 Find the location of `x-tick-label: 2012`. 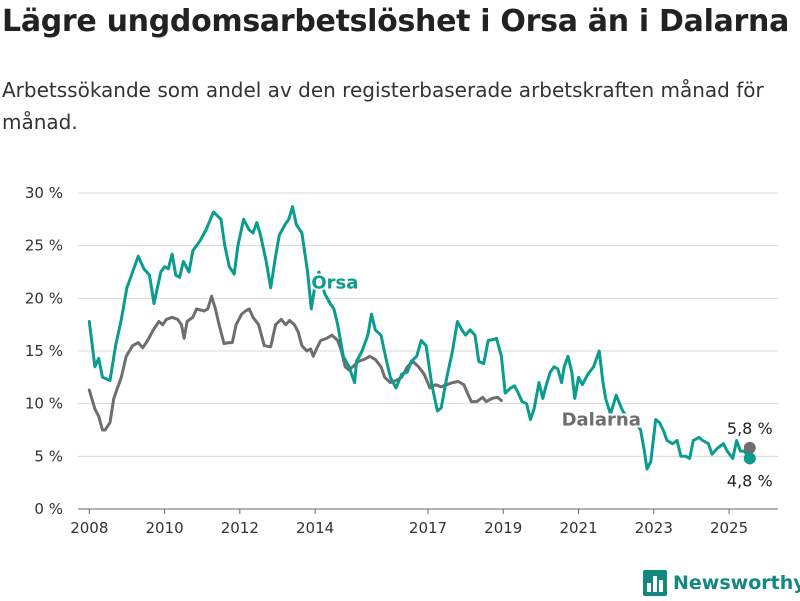

x-tick-label: 2012 is located at coordinates (240, 528).